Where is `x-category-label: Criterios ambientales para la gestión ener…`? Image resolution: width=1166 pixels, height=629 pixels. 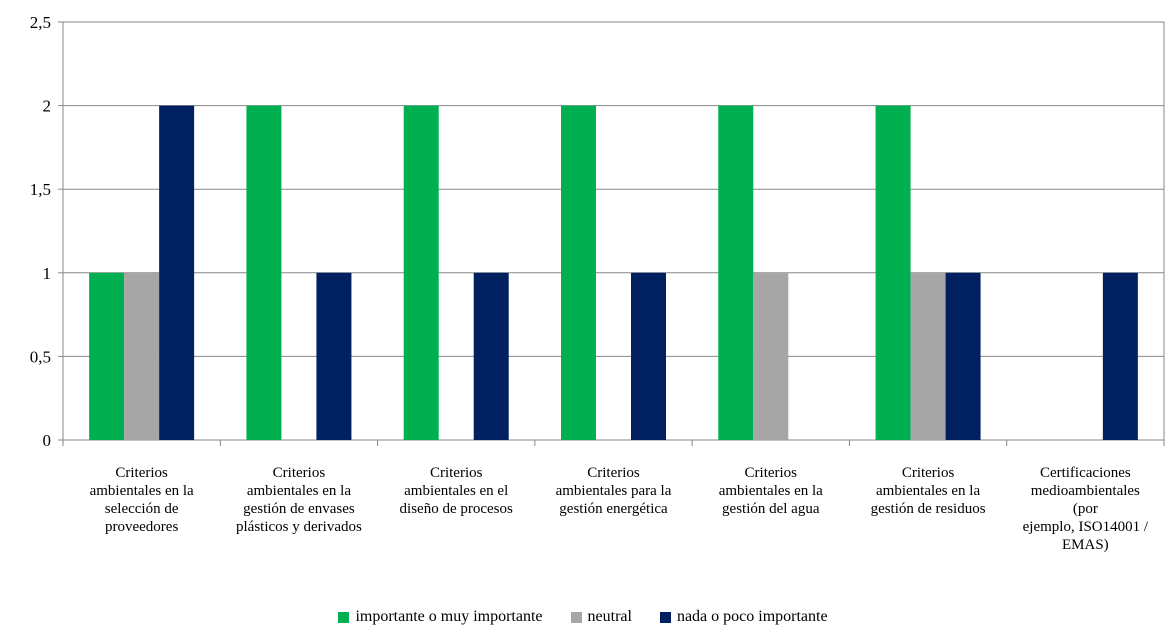 x-category-label: Criterios ambientales para la gestión ener… is located at coordinates (614, 491).